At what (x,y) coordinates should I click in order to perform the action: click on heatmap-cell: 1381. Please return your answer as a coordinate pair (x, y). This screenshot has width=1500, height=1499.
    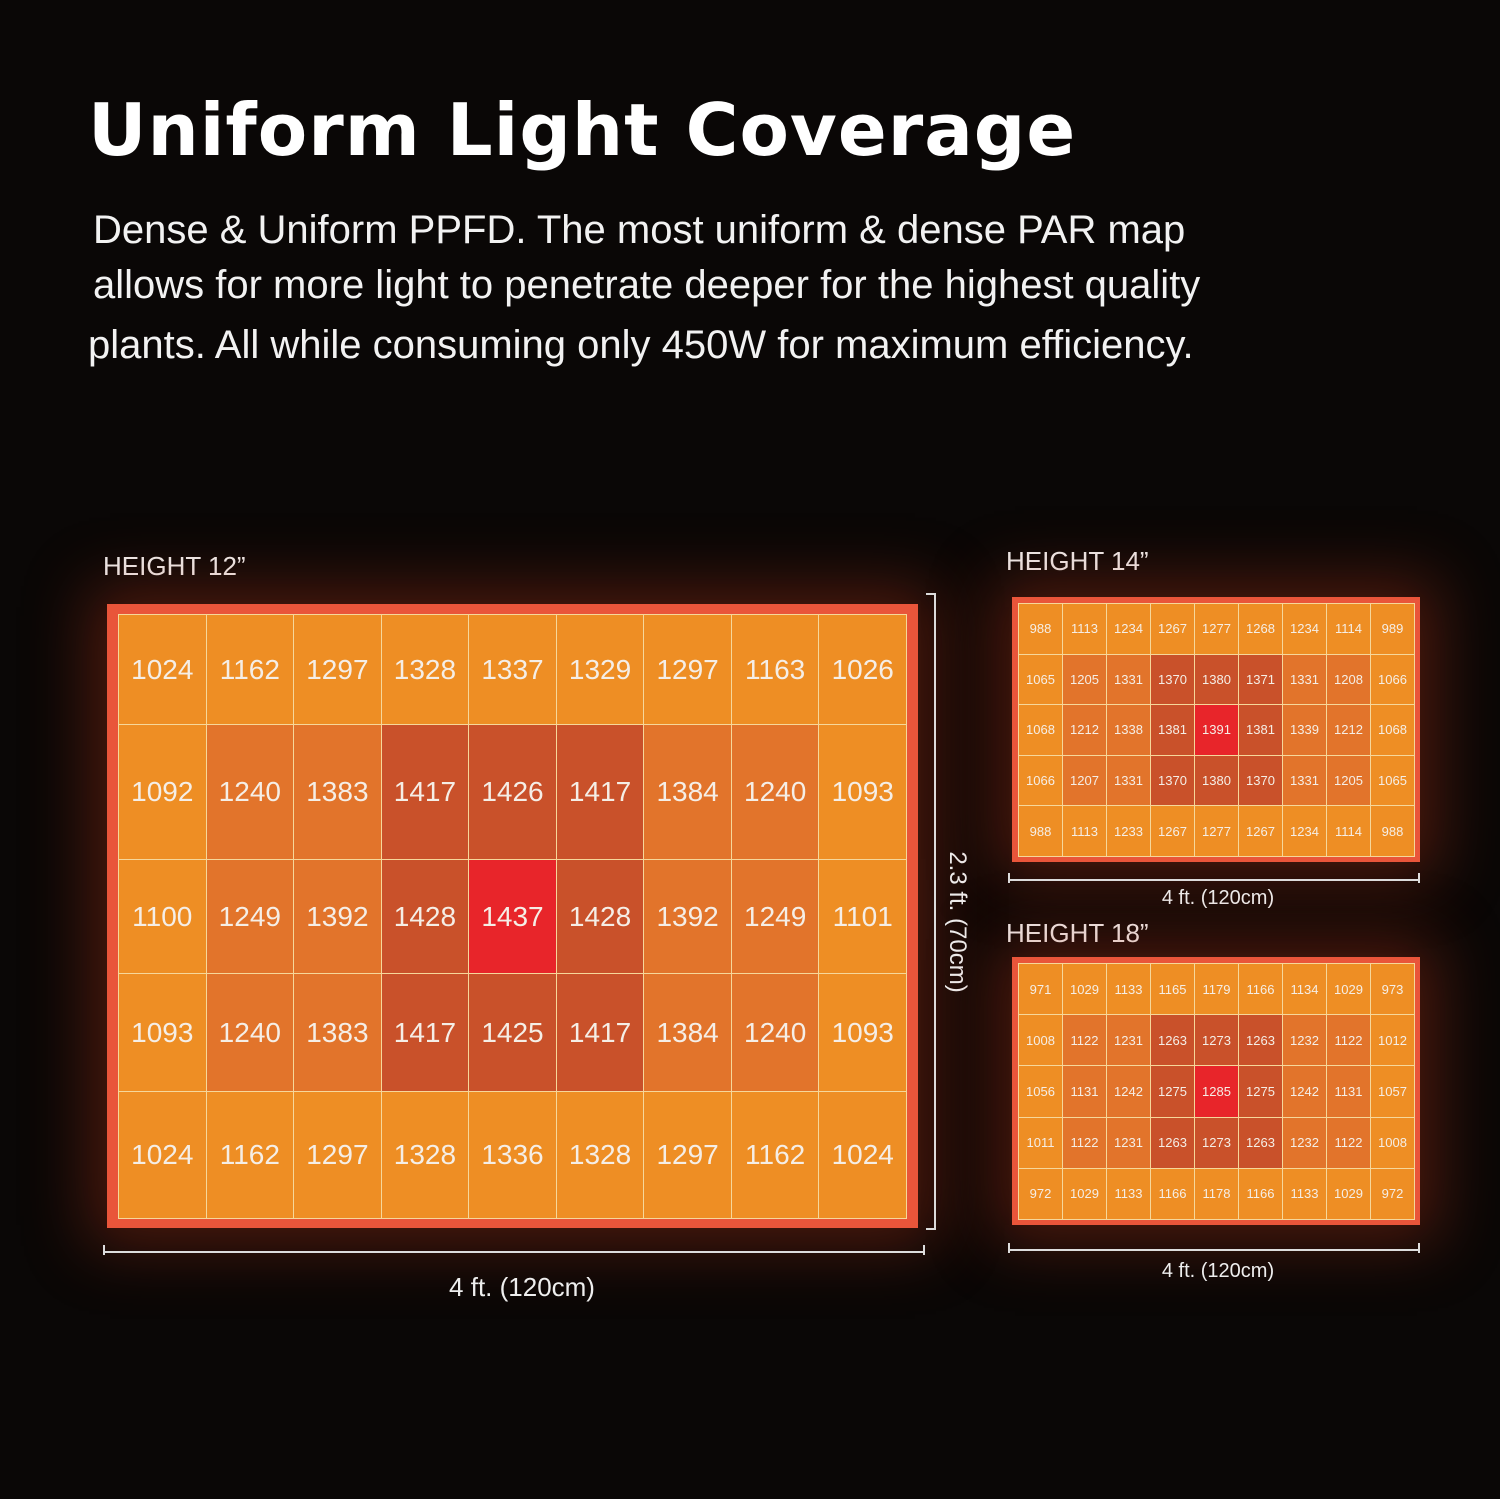
    Looking at the image, I should click on (1261, 730).